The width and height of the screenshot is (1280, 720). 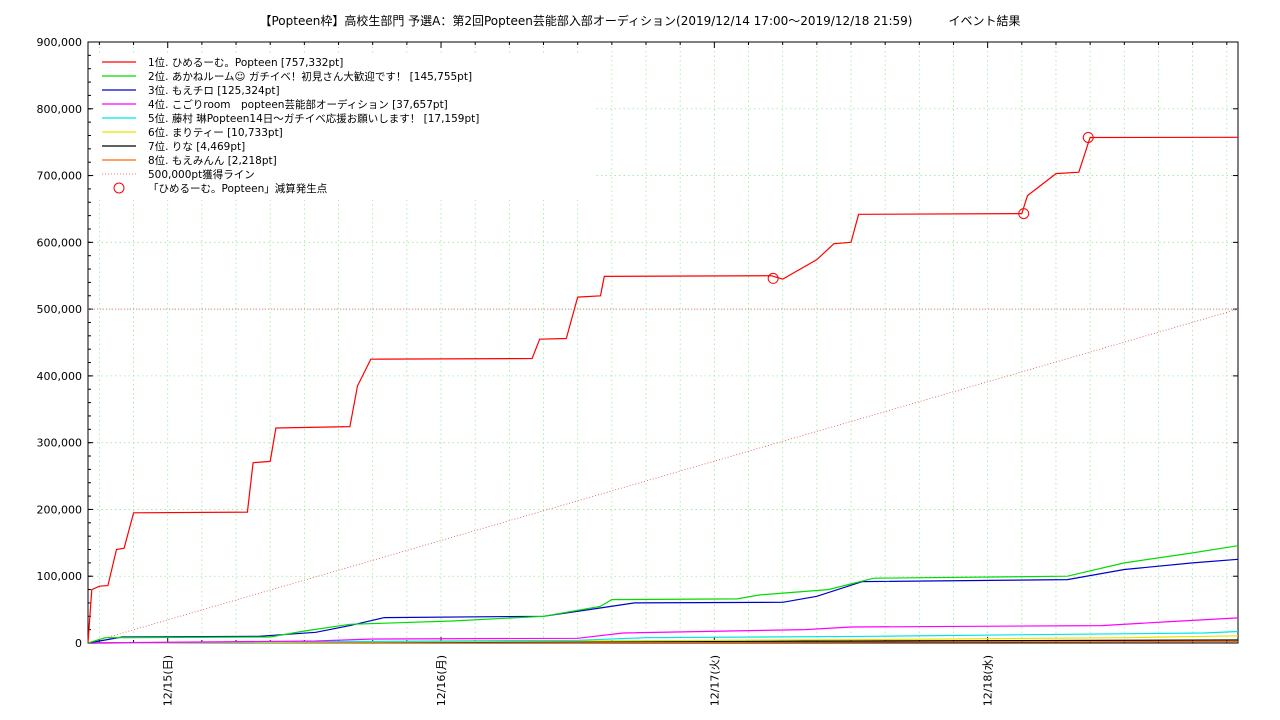 What do you see at coordinates (214, 90) in the screenshot?
I see `legend-label: 3位. もえチロ [125,324pt]` at bounding box center [214, 90].